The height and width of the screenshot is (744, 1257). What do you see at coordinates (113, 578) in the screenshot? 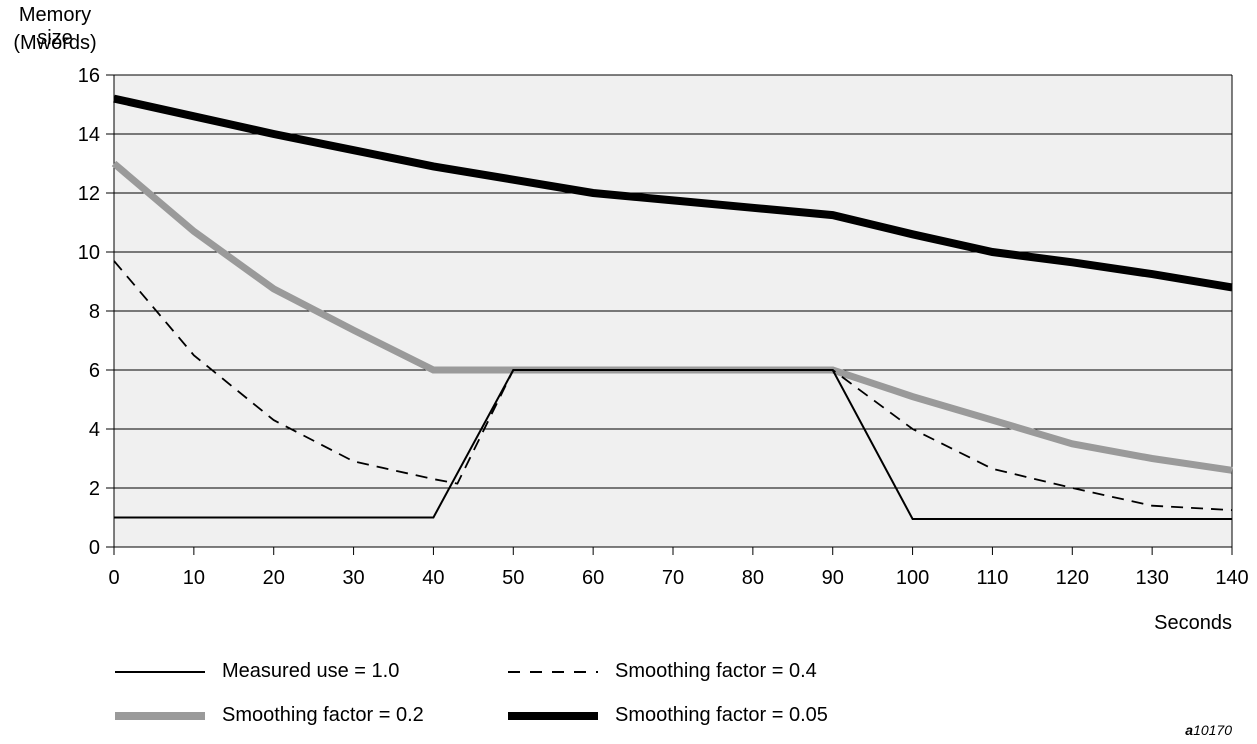
I see `x-tick-label-0: 0` at bounding box center [113, 578].